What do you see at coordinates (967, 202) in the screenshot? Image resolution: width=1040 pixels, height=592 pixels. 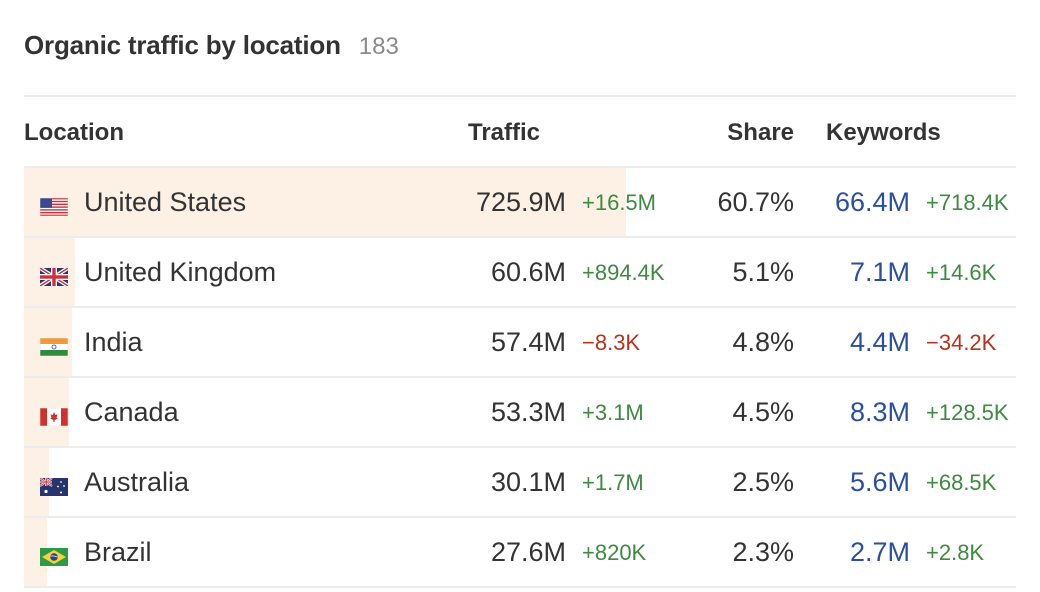 I see `keywords-change: +718.4K` at bounding box center [967, 202].